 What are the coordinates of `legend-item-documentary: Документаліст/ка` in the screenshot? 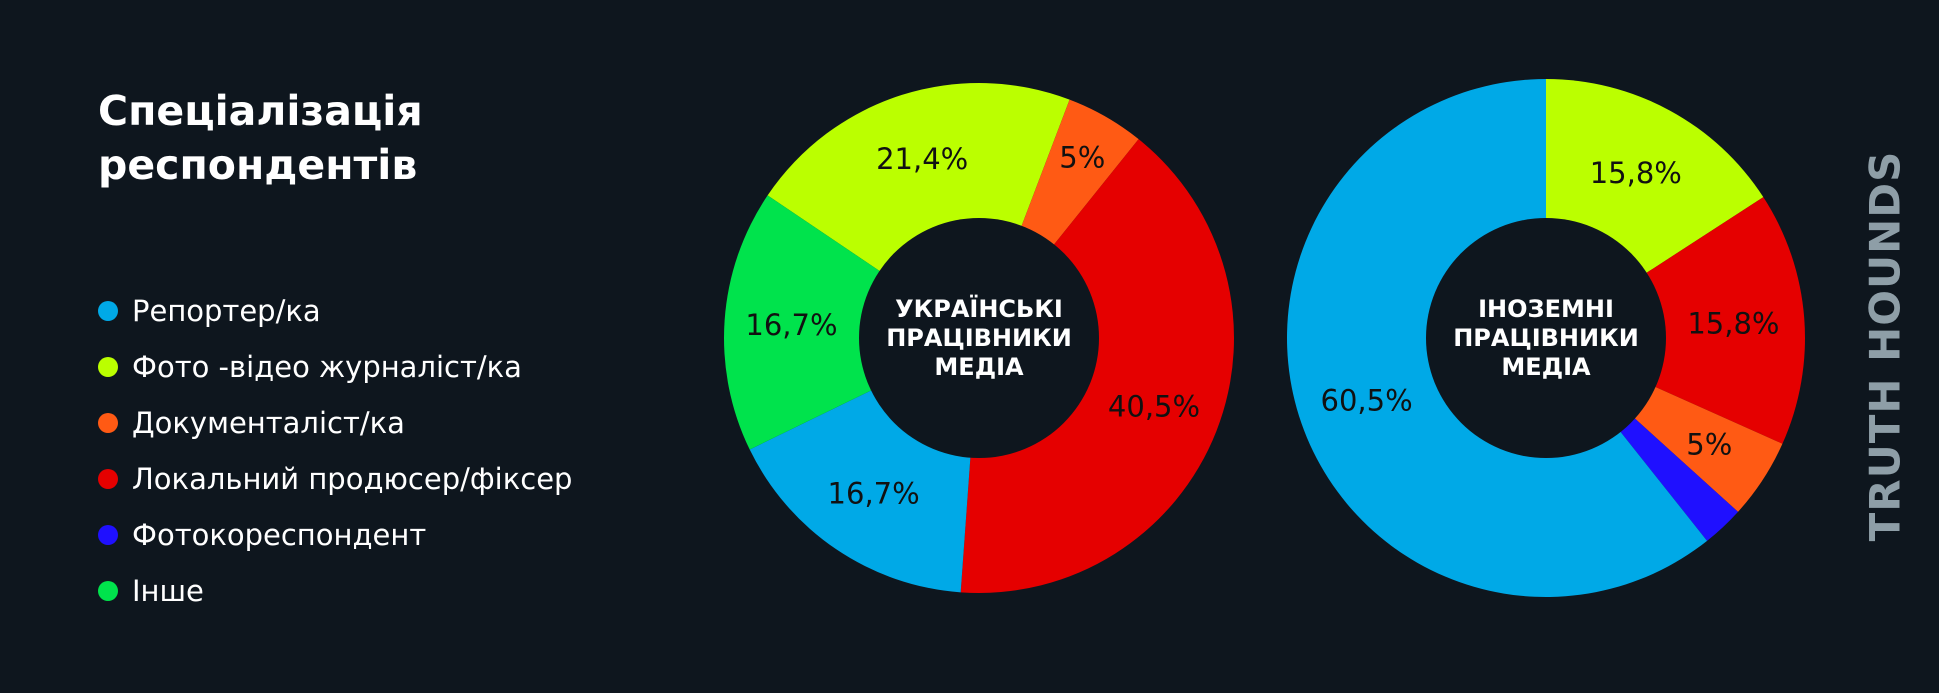 It's located at (335, 423).